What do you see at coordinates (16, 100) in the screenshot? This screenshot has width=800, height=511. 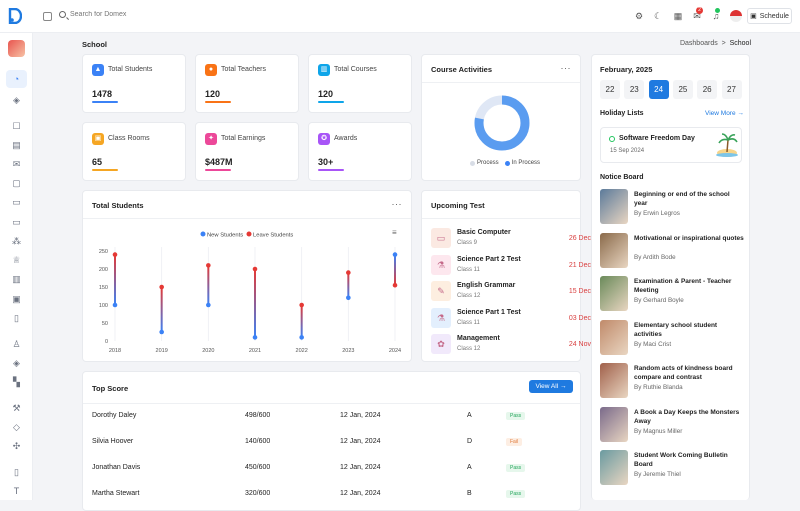 I see `cube-icon: ◈` at bounding box center [16, 100].